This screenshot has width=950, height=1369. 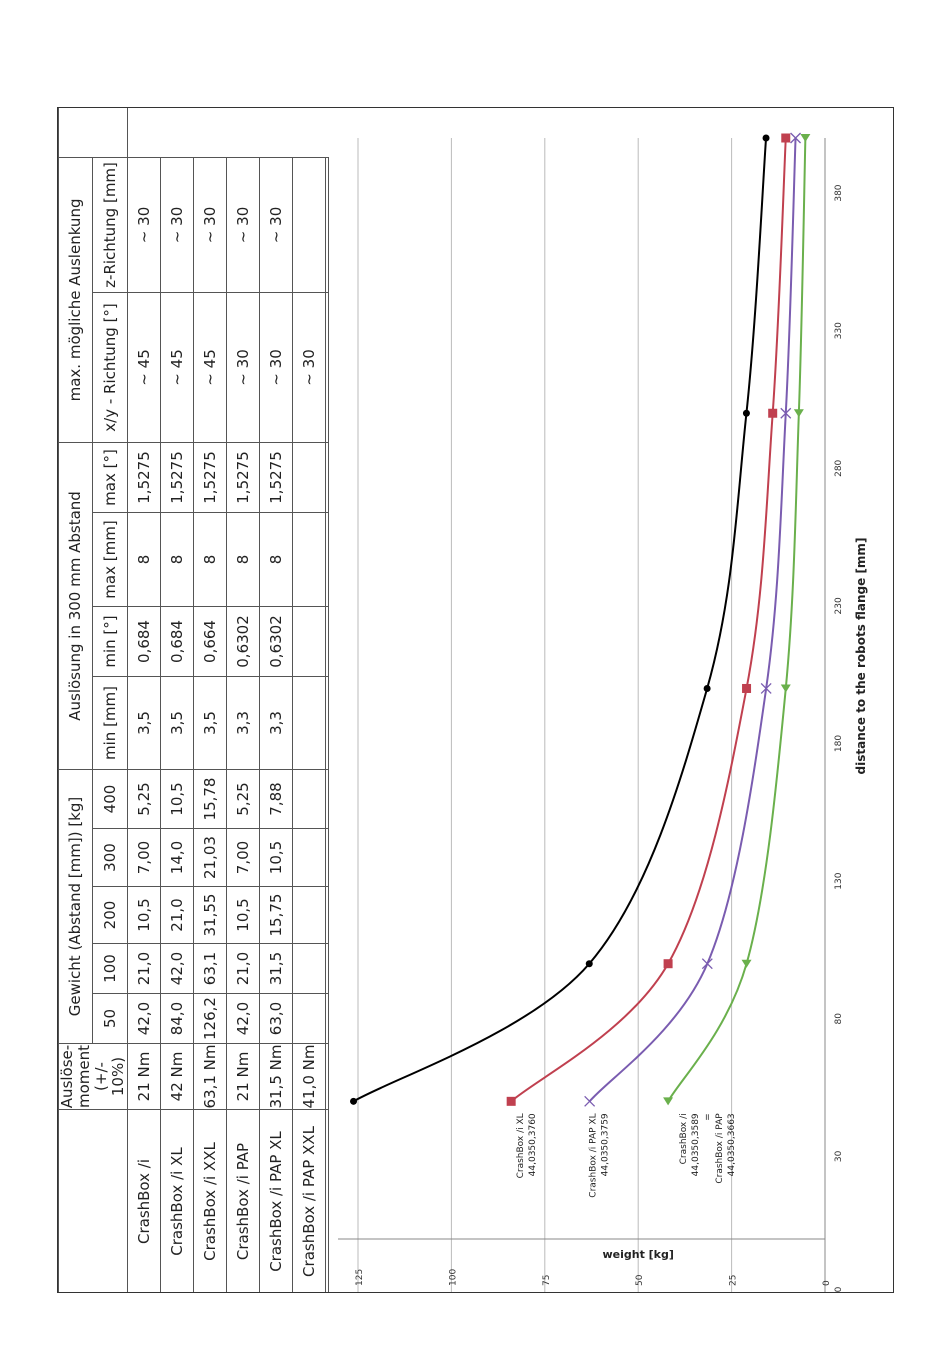 What do you see at coordinates (547, 1280) in the screenshot?
I see `y-tick-label: 75` at bounding box center [547, 1280].